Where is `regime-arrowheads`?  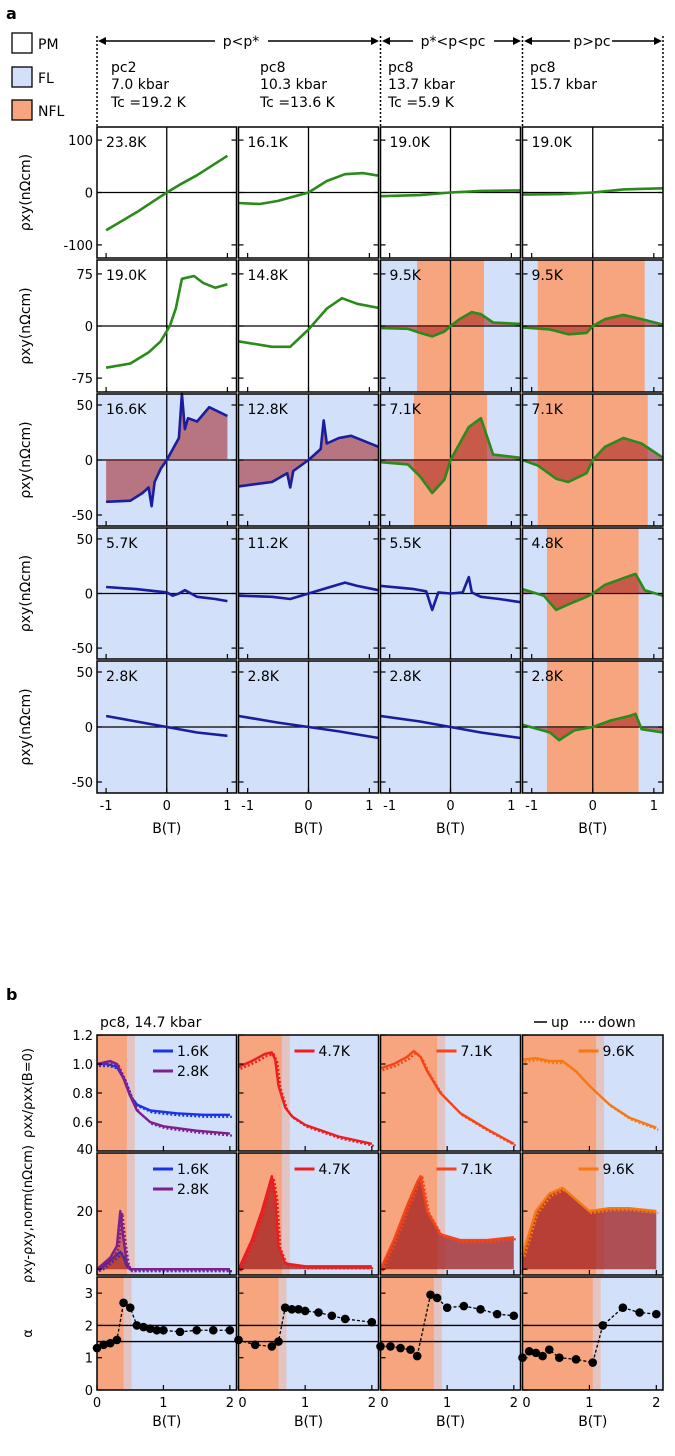
regime-arrowheads is located at coordinates (380, 41).